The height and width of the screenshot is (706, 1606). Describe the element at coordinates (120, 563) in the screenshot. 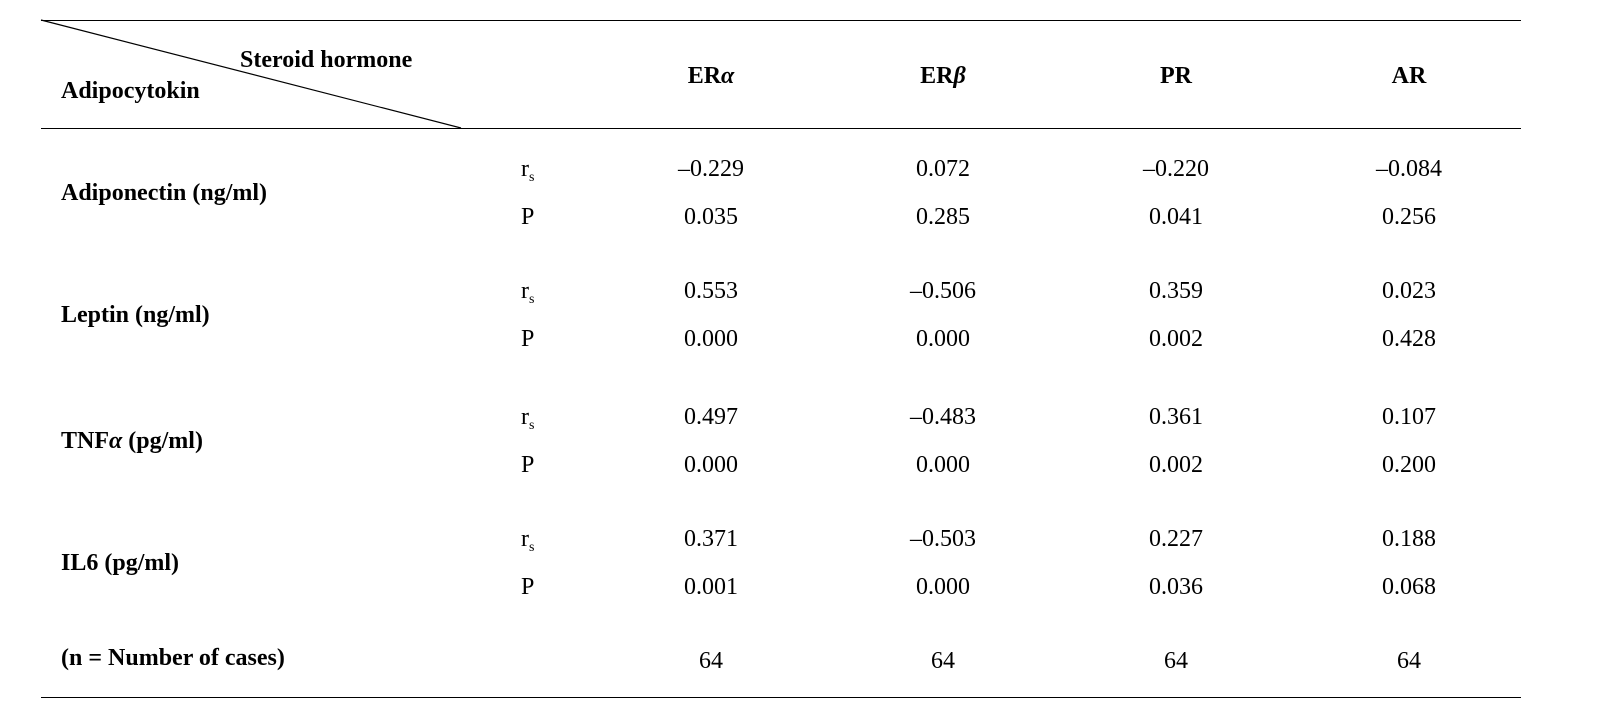

I see `row-label-4: IL6 (pg/ml)` at that location.